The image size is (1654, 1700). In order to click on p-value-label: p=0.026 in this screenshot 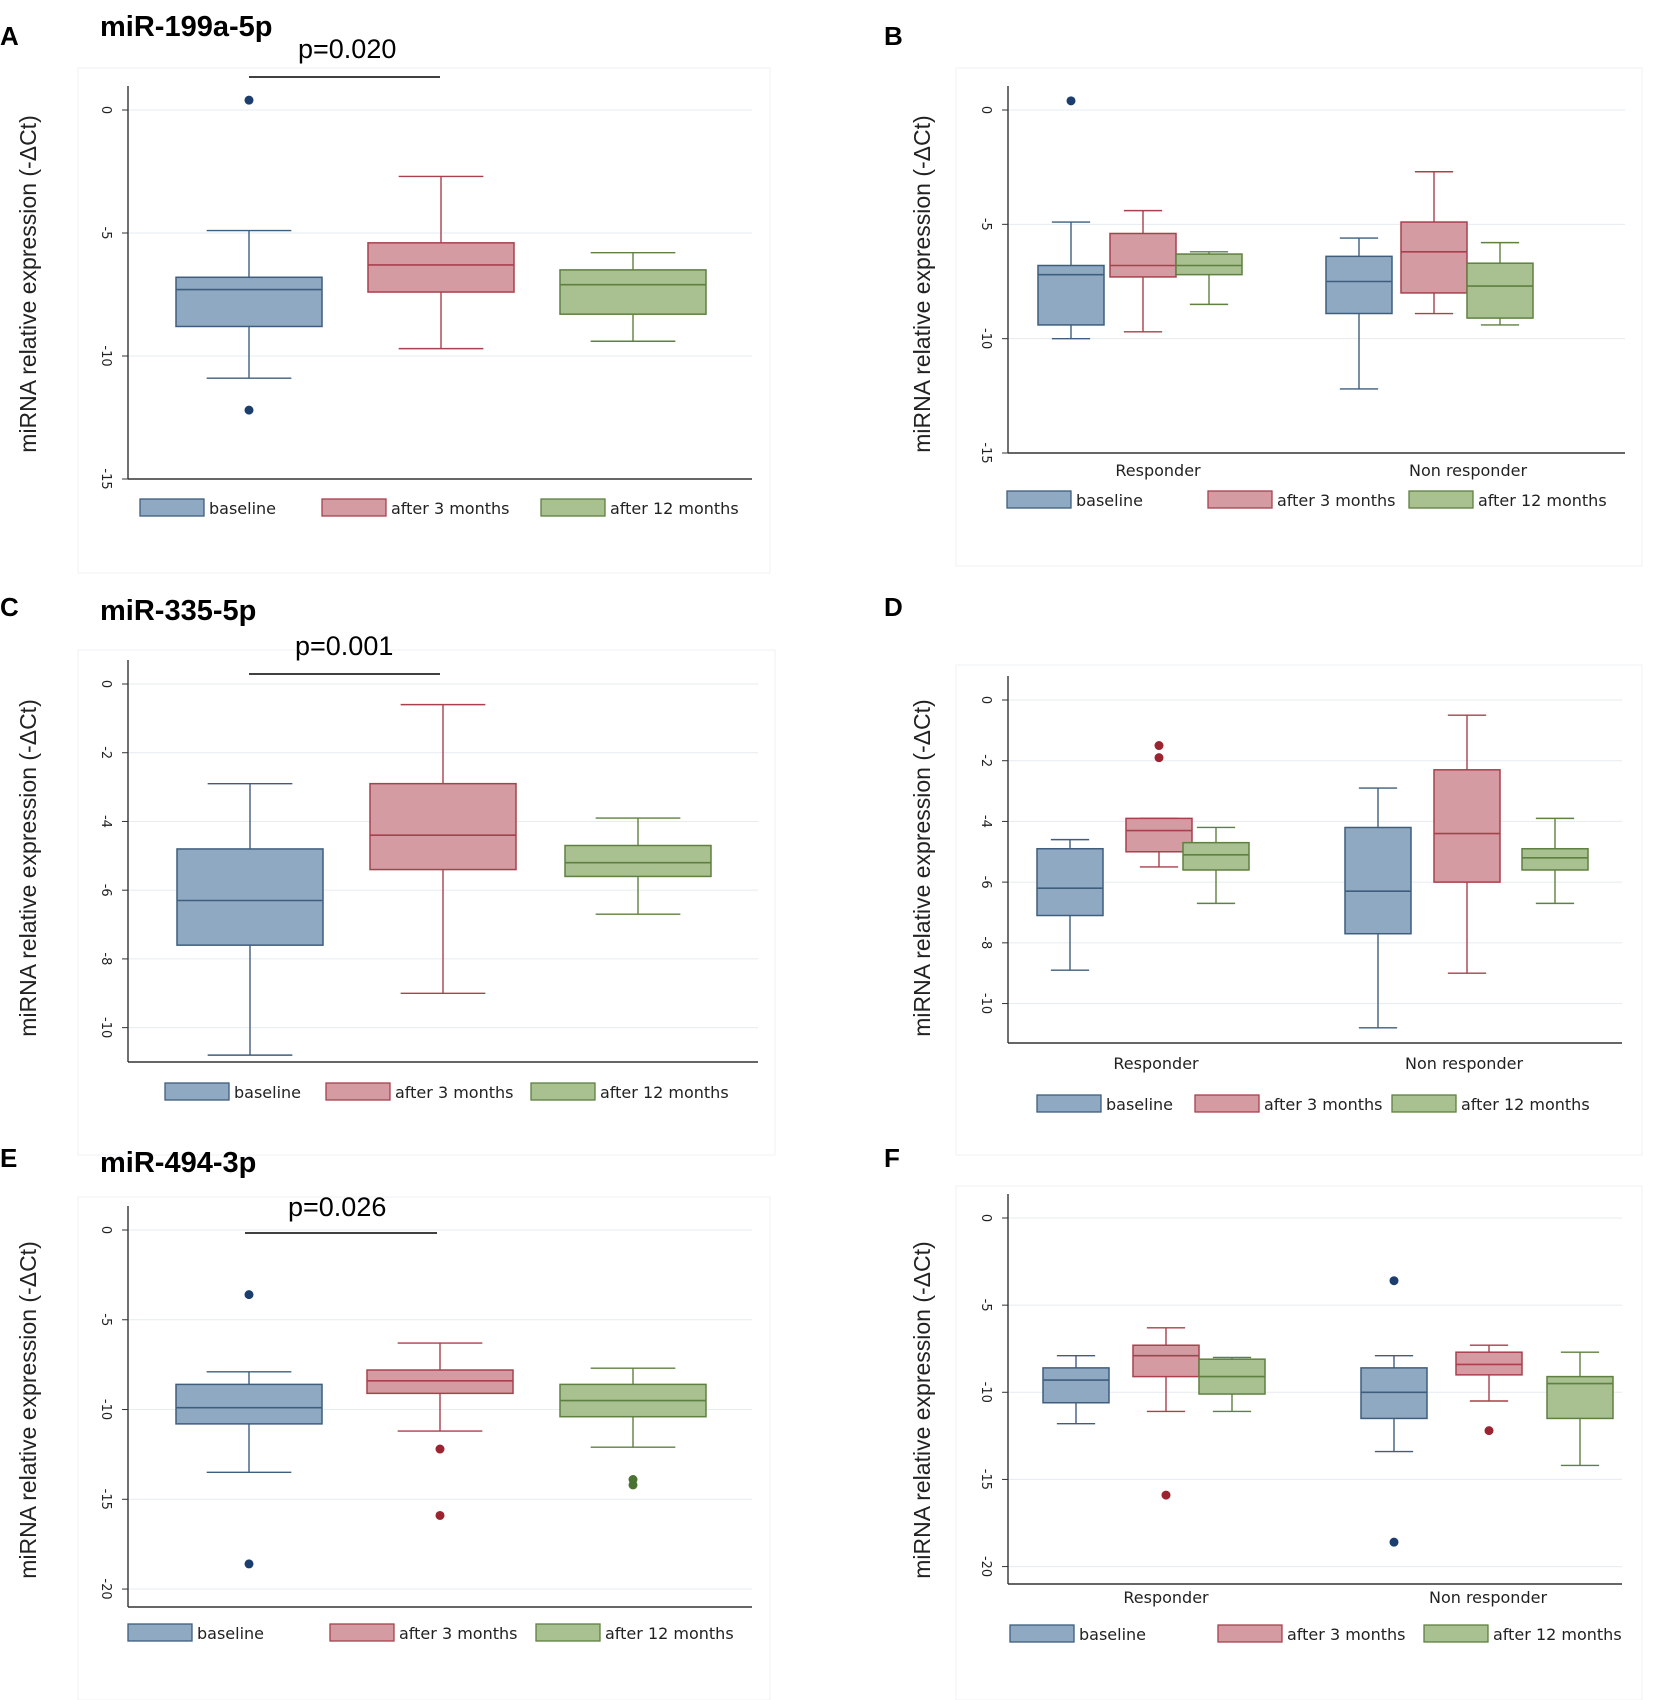, I will do `click(337, 1207)`.